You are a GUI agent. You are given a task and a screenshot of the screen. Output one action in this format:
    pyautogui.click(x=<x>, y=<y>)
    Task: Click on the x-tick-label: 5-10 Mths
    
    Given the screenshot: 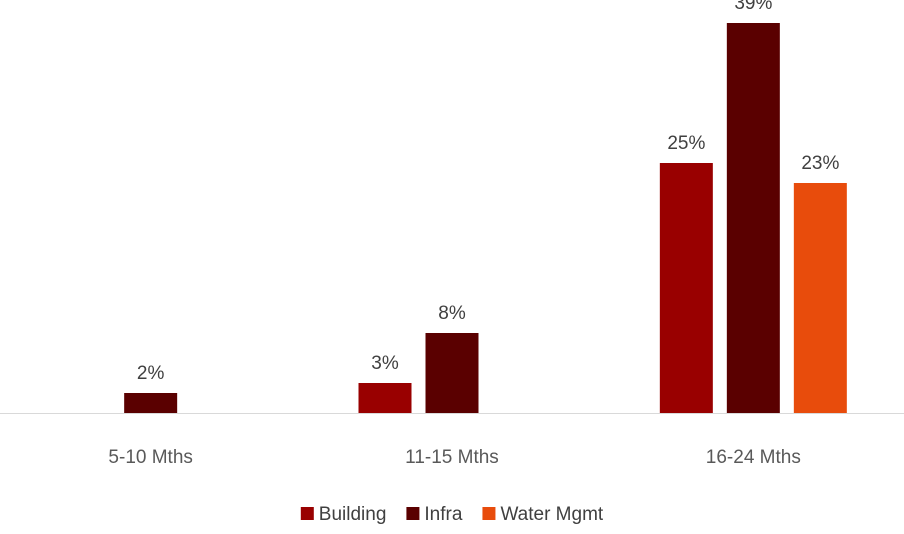 What is the action you would take?
    pyautogui.click(x=150, y=457)
    